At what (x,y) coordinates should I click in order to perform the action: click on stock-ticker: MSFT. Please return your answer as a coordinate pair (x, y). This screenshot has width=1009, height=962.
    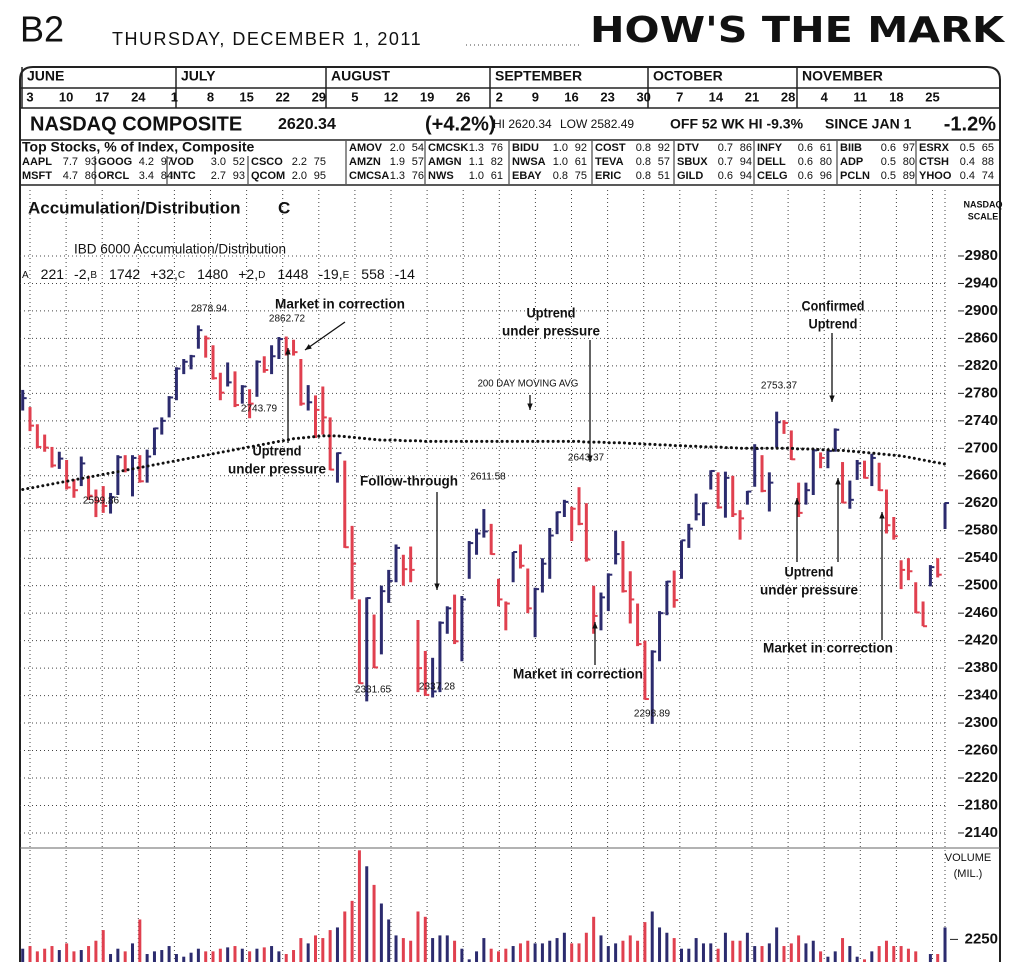
    Looking at the image, I should click on (37, 176).